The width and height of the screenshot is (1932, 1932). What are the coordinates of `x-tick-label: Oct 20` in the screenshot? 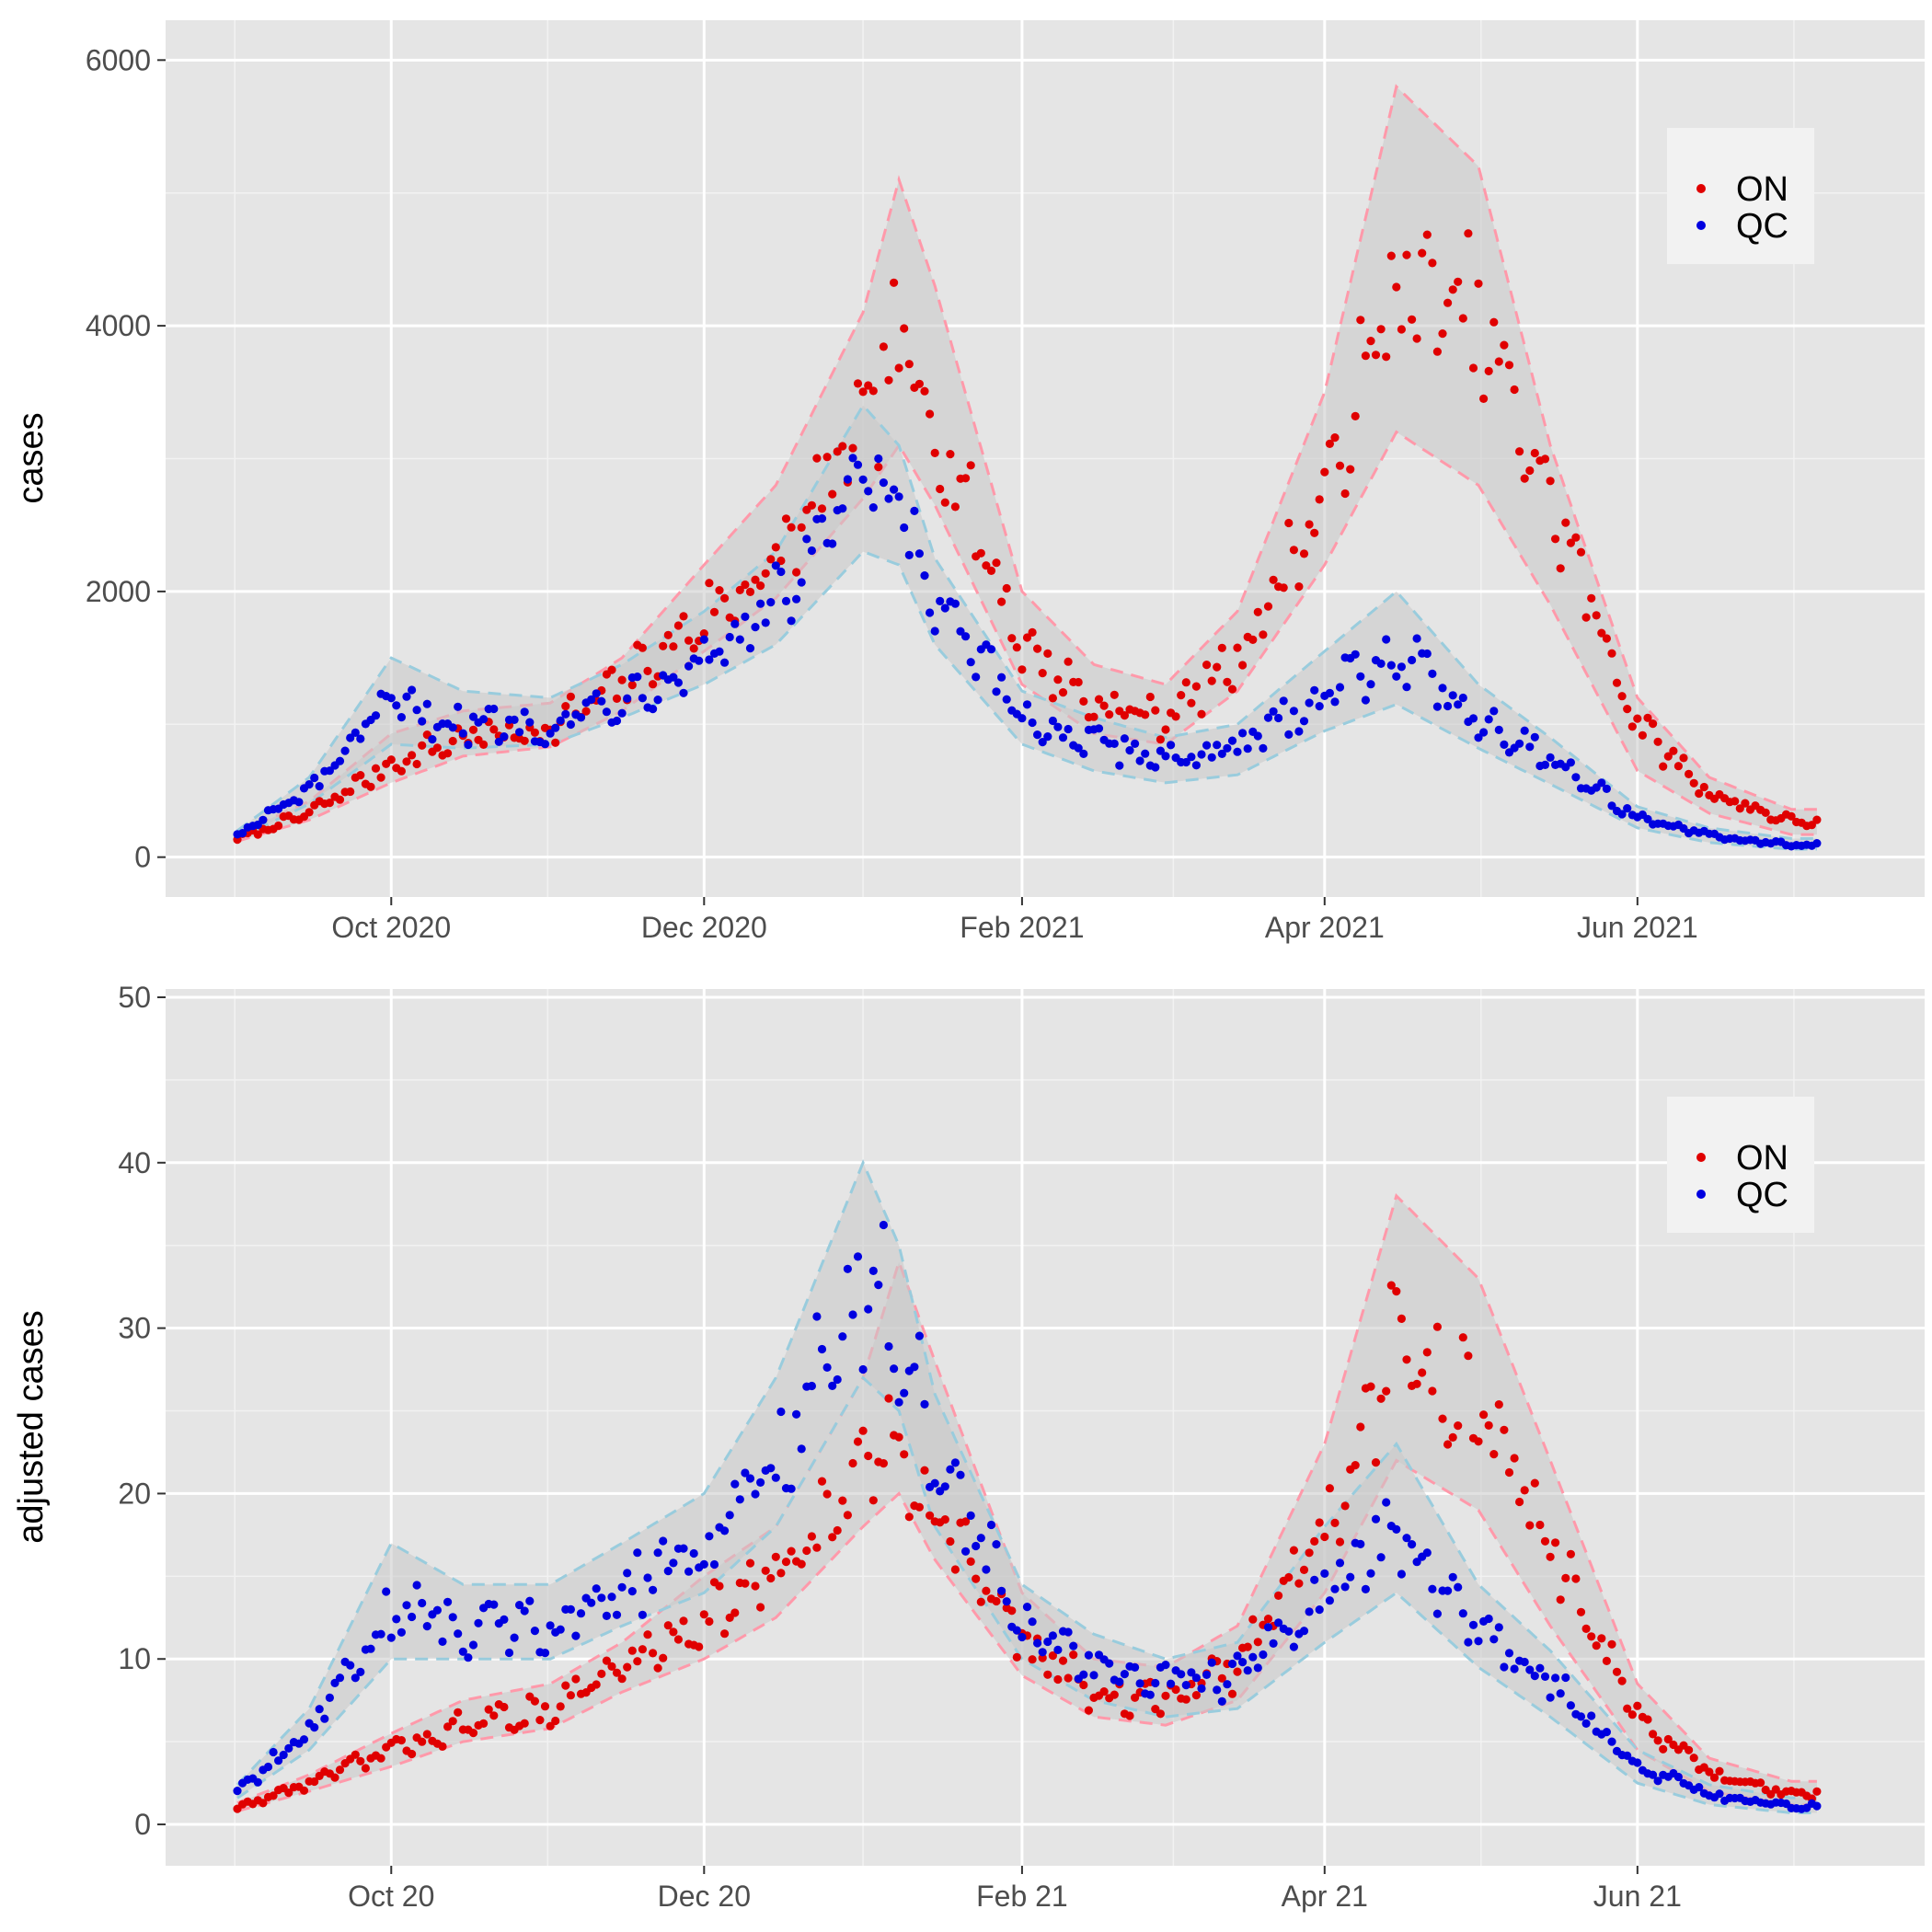 It's located at (391, 1896).